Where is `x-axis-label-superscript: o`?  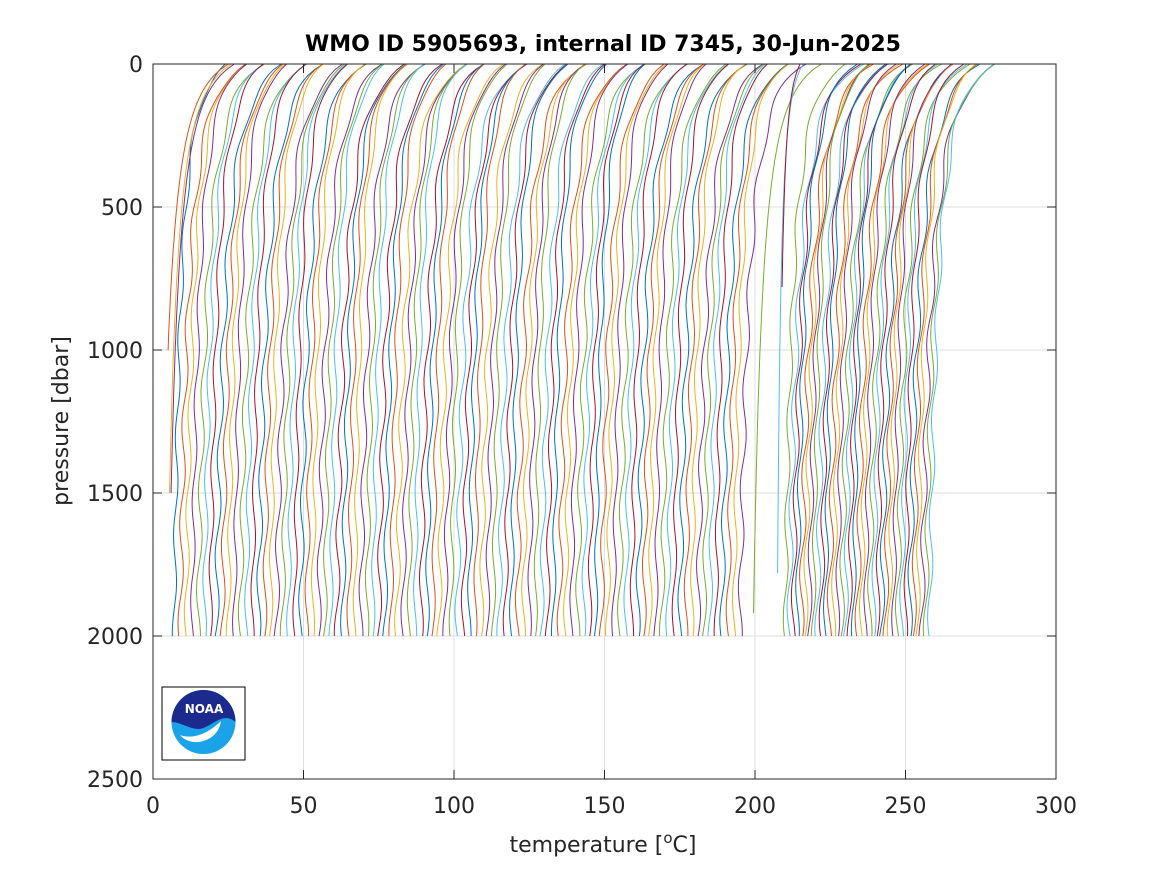 x-axis-label-superscript: o is located at coordinates (667, 838).